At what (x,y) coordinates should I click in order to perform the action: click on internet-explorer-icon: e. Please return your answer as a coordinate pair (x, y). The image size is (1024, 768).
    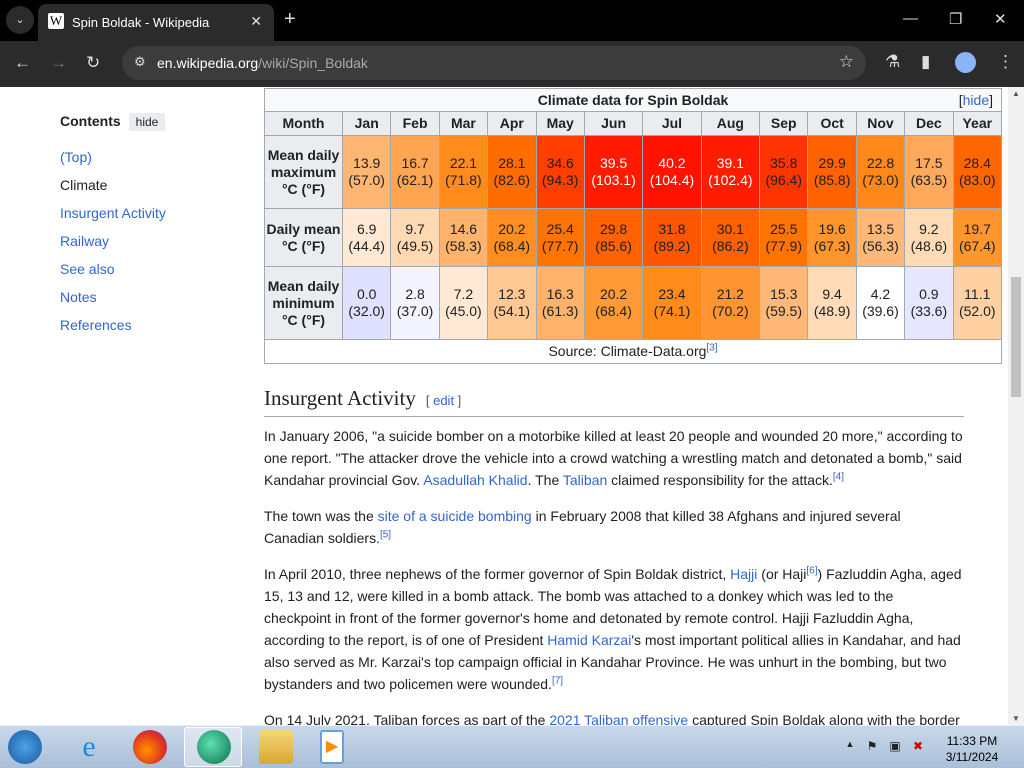
    Looking at the image, I should click on (89, 746).